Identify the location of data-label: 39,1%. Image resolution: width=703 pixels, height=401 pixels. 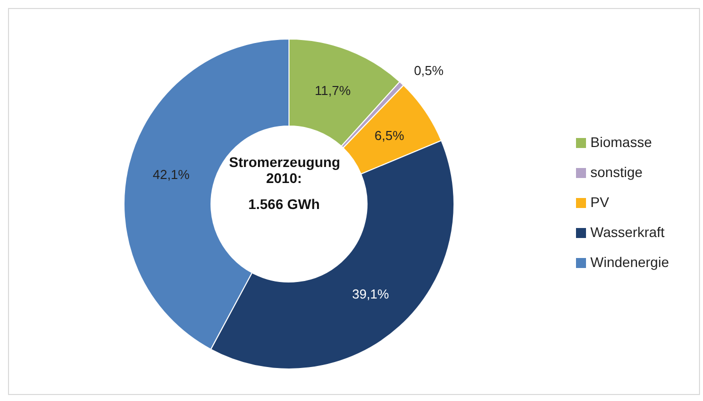
(371, 294).